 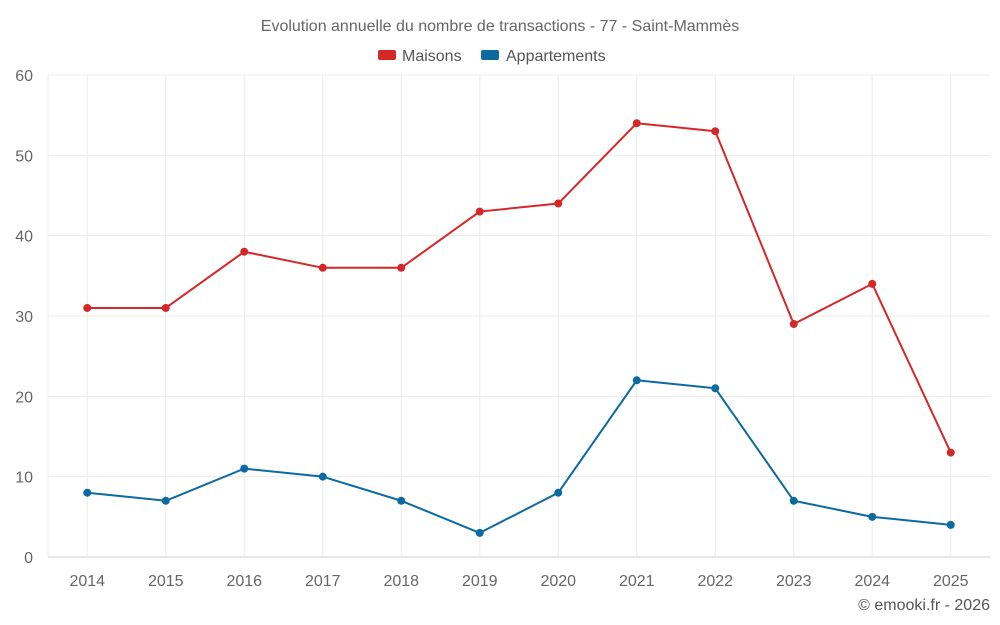 I want to click on x-tick-label: 2023, so click(x=794, y=581).